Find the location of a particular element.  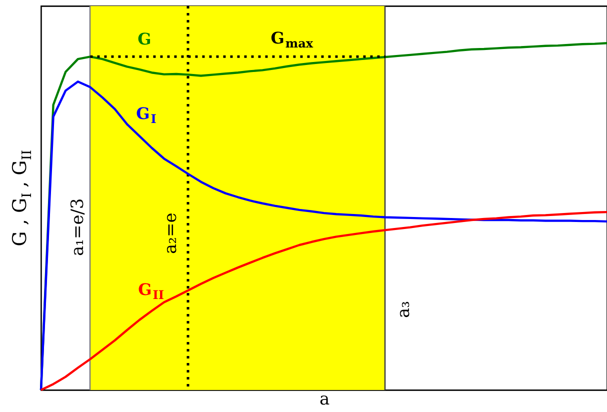

x-axis-title: a is located at coordinates (324, 400).